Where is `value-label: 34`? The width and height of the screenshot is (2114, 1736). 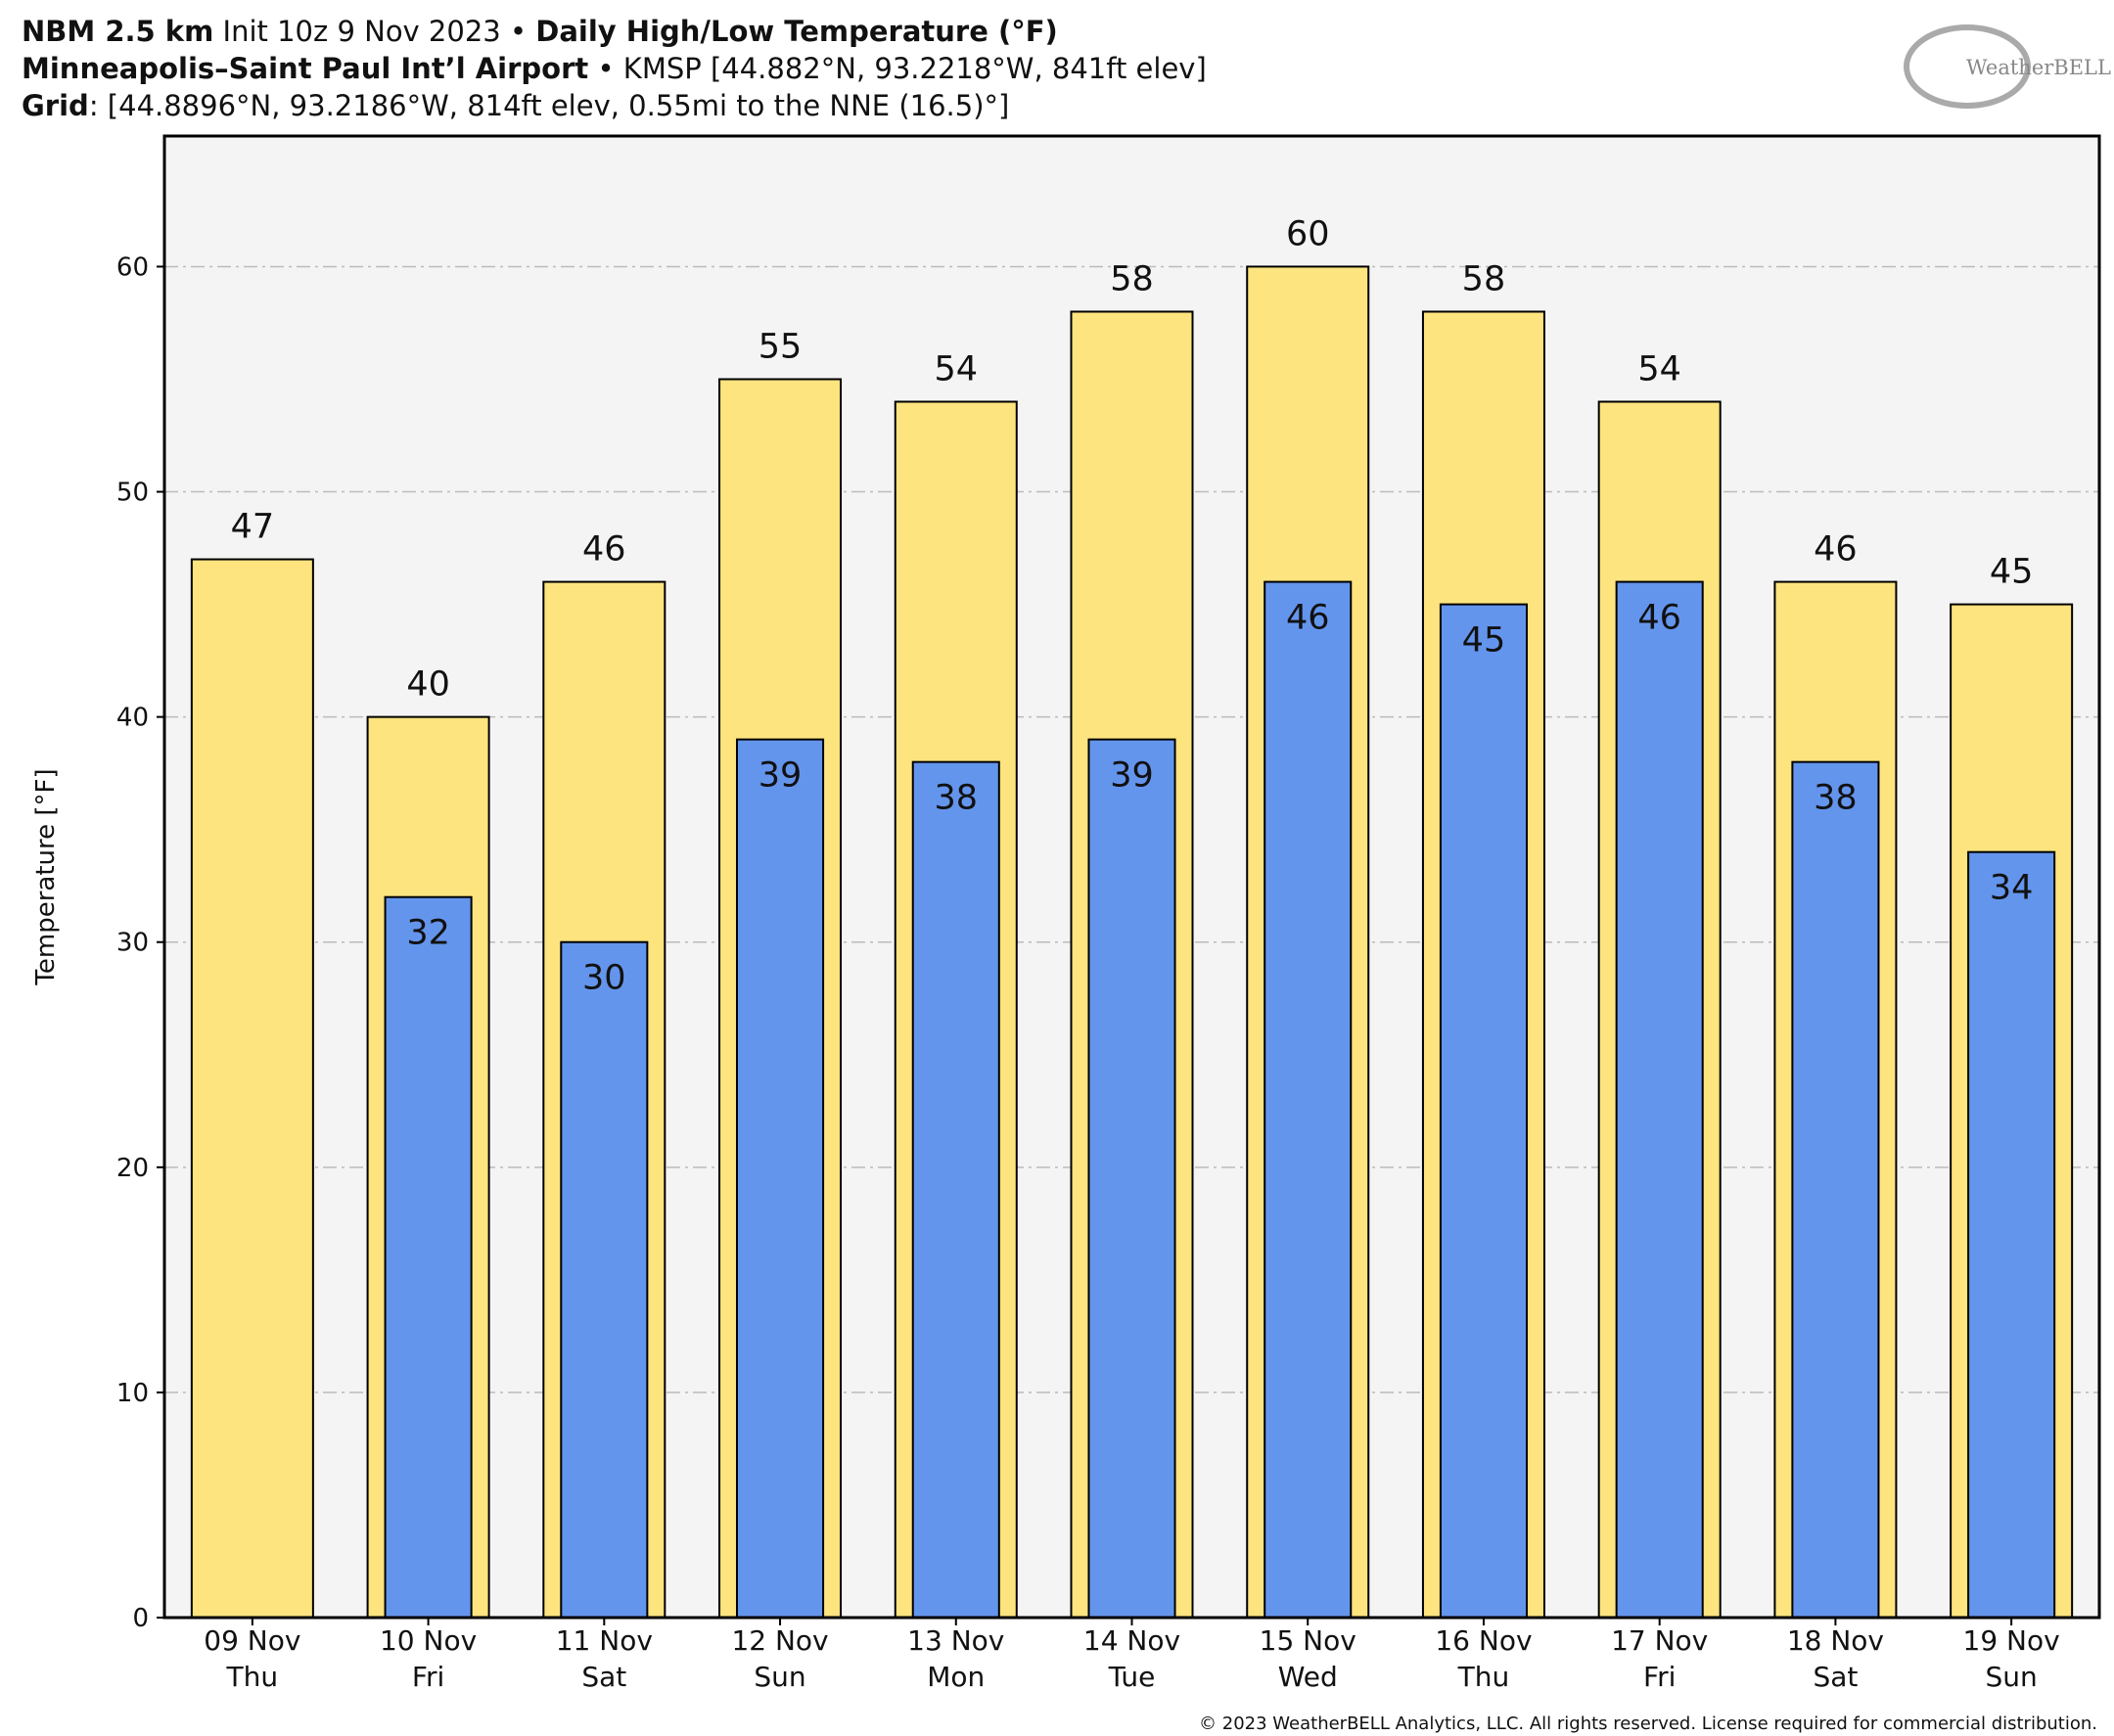
value-label: 34 is located at coordinates (2012, 888).